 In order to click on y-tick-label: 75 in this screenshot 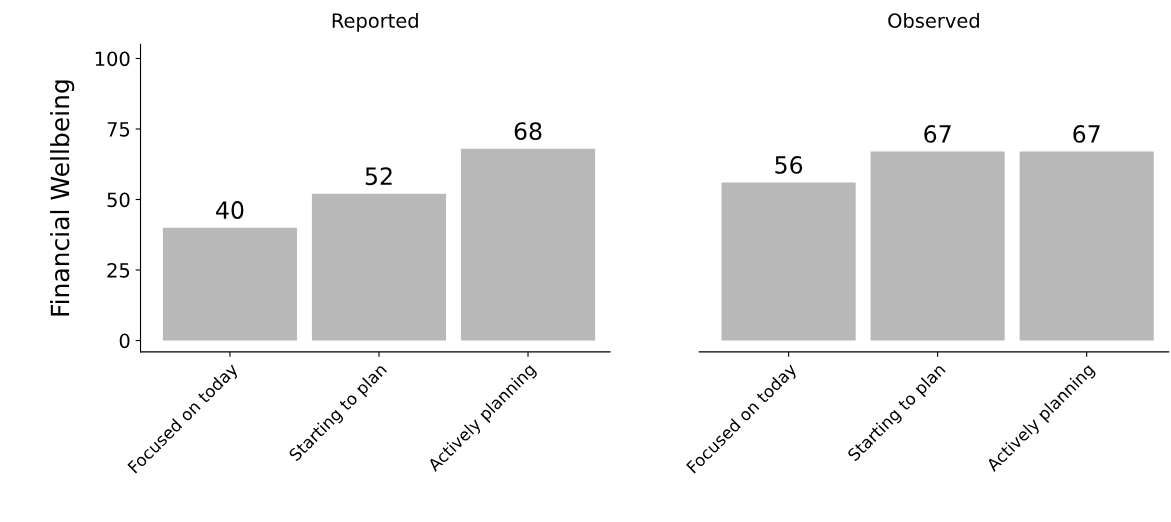, I will do `click(118, 129)`.